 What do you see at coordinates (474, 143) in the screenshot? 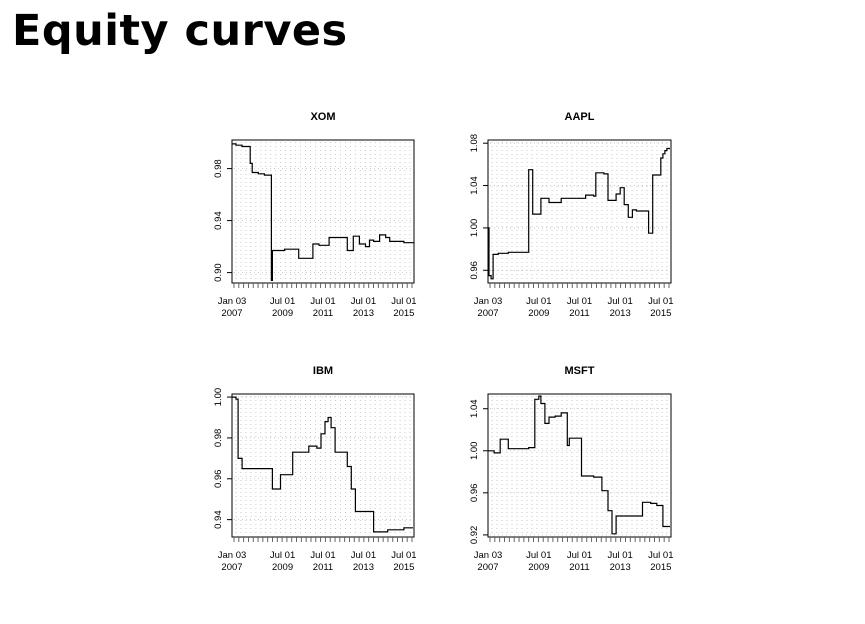
I see `y-tick-label: 1.08` at bounding box center [474, 143].